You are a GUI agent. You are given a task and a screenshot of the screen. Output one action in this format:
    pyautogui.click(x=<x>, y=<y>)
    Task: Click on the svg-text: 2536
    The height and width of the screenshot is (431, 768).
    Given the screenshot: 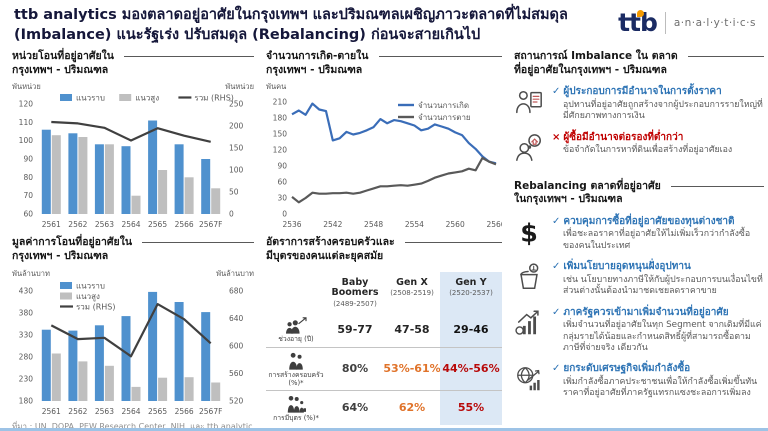 What is the action you would take?
    pyautogui.click(x=291, y=224)
    